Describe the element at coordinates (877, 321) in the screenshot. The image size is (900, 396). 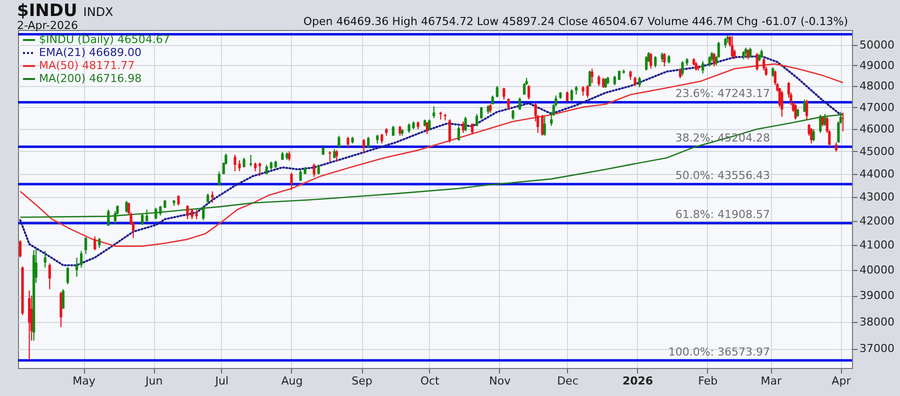
I see `y-tick-label: 38000` at that location.